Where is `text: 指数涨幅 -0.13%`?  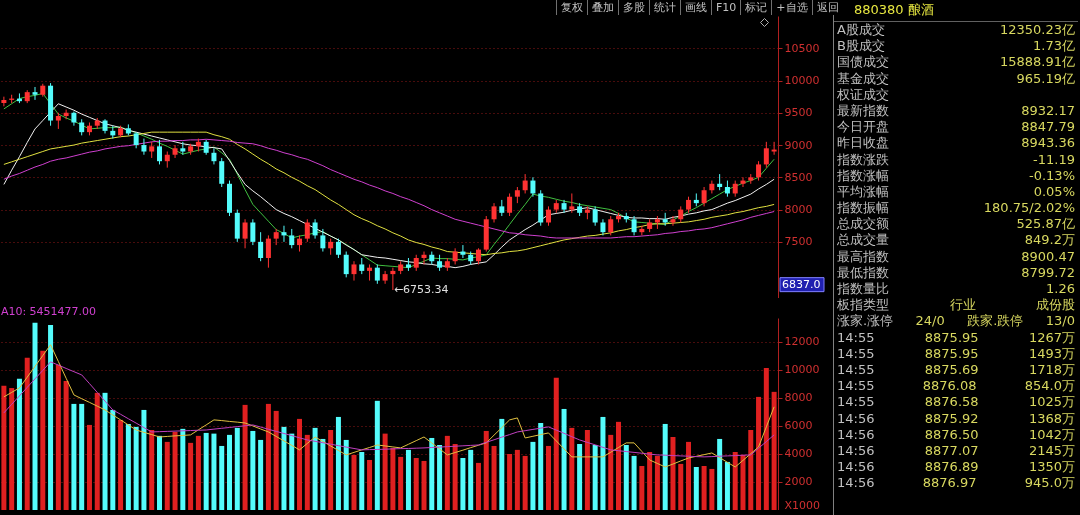 text: 指数涨幅 -0.13% is located at coordinates (956, 175).